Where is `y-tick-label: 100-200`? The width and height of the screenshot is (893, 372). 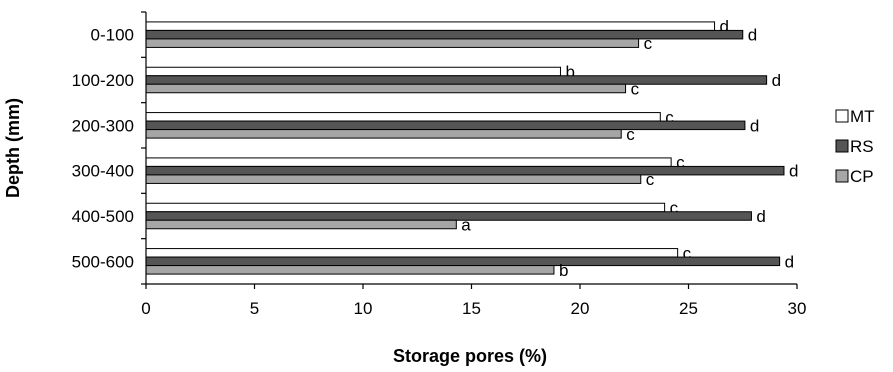 y-tick-label: 100-200 is located at coordinates (103, 80).